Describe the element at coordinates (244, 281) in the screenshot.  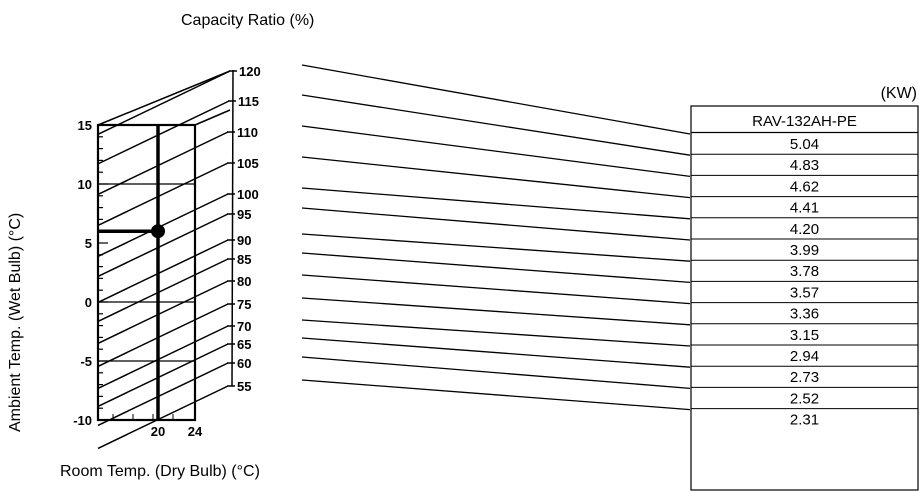
I see `capacity-tick-label: 80` at that location.